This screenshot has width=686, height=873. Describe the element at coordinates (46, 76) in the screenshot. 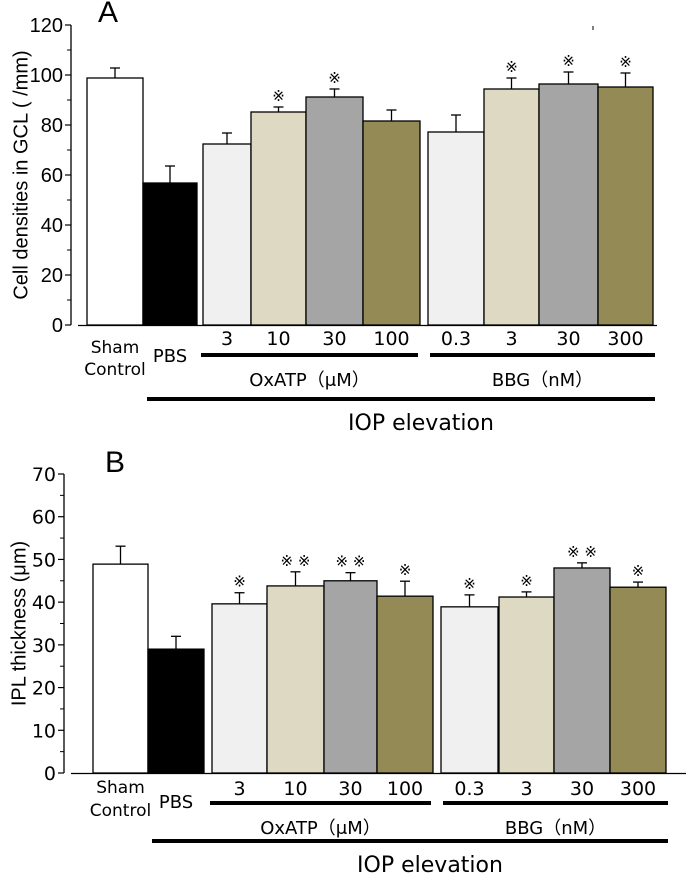

I see `panel-a-y-tick-label: 100` at that location.